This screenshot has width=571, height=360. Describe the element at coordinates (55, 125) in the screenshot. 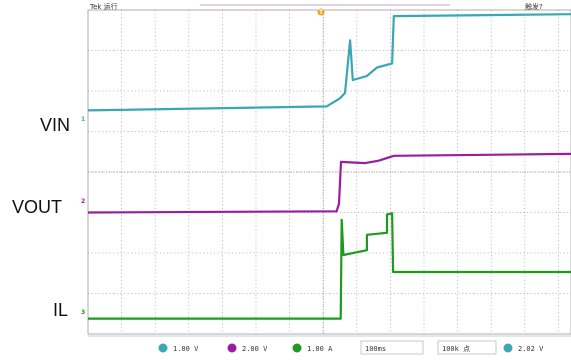

I see `vin-label: VIN` at that location.